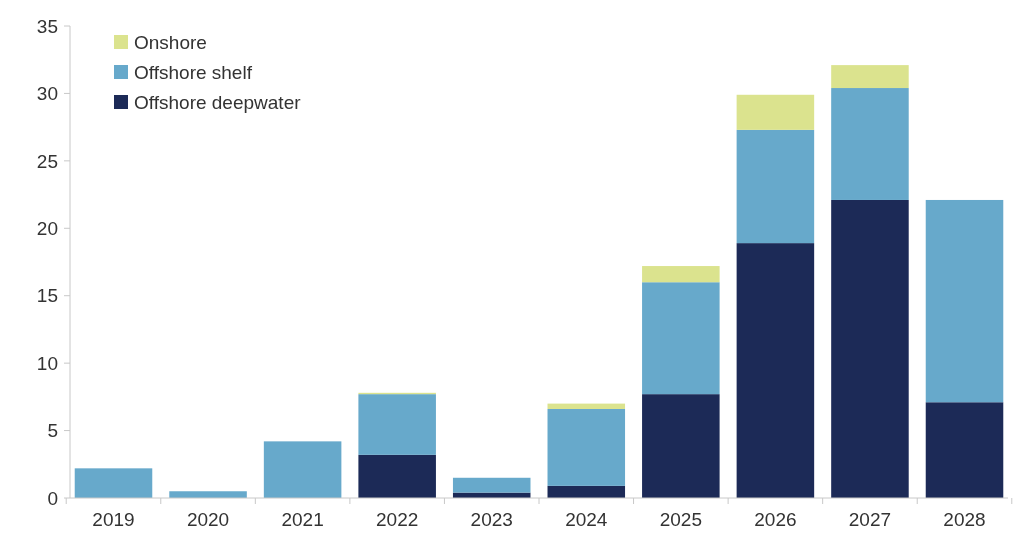 This screenshot has height=548, width=1028. I want to click on x-tick-label: 2020, so click(208, 519).